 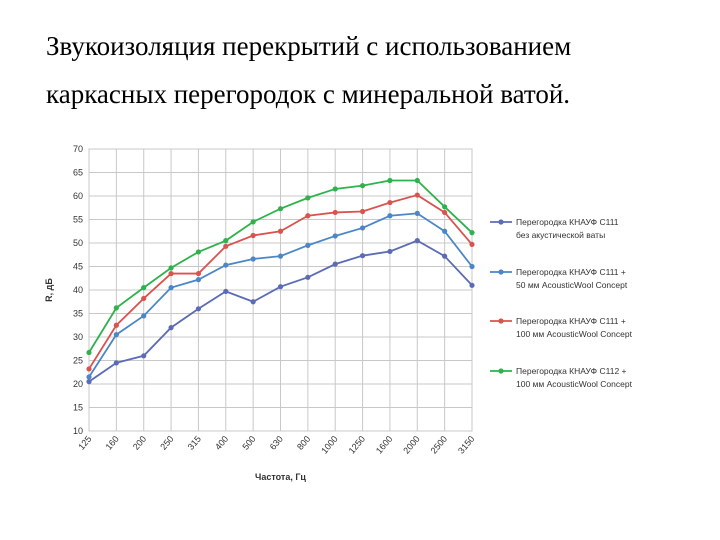 I want to click on x-tick-label: 1600, so click(x=384, y=445).